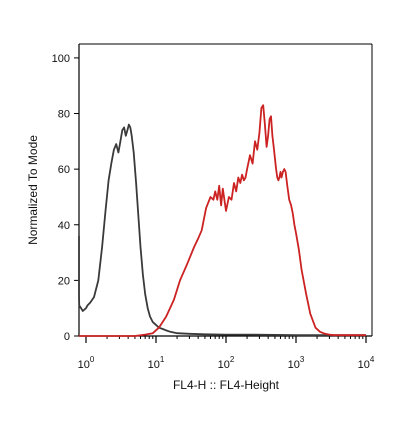  What do you see at coordinates (92, 359) in the screenshot?
I see `x-tick-exponent: 0` at bounding box center [92, 359].